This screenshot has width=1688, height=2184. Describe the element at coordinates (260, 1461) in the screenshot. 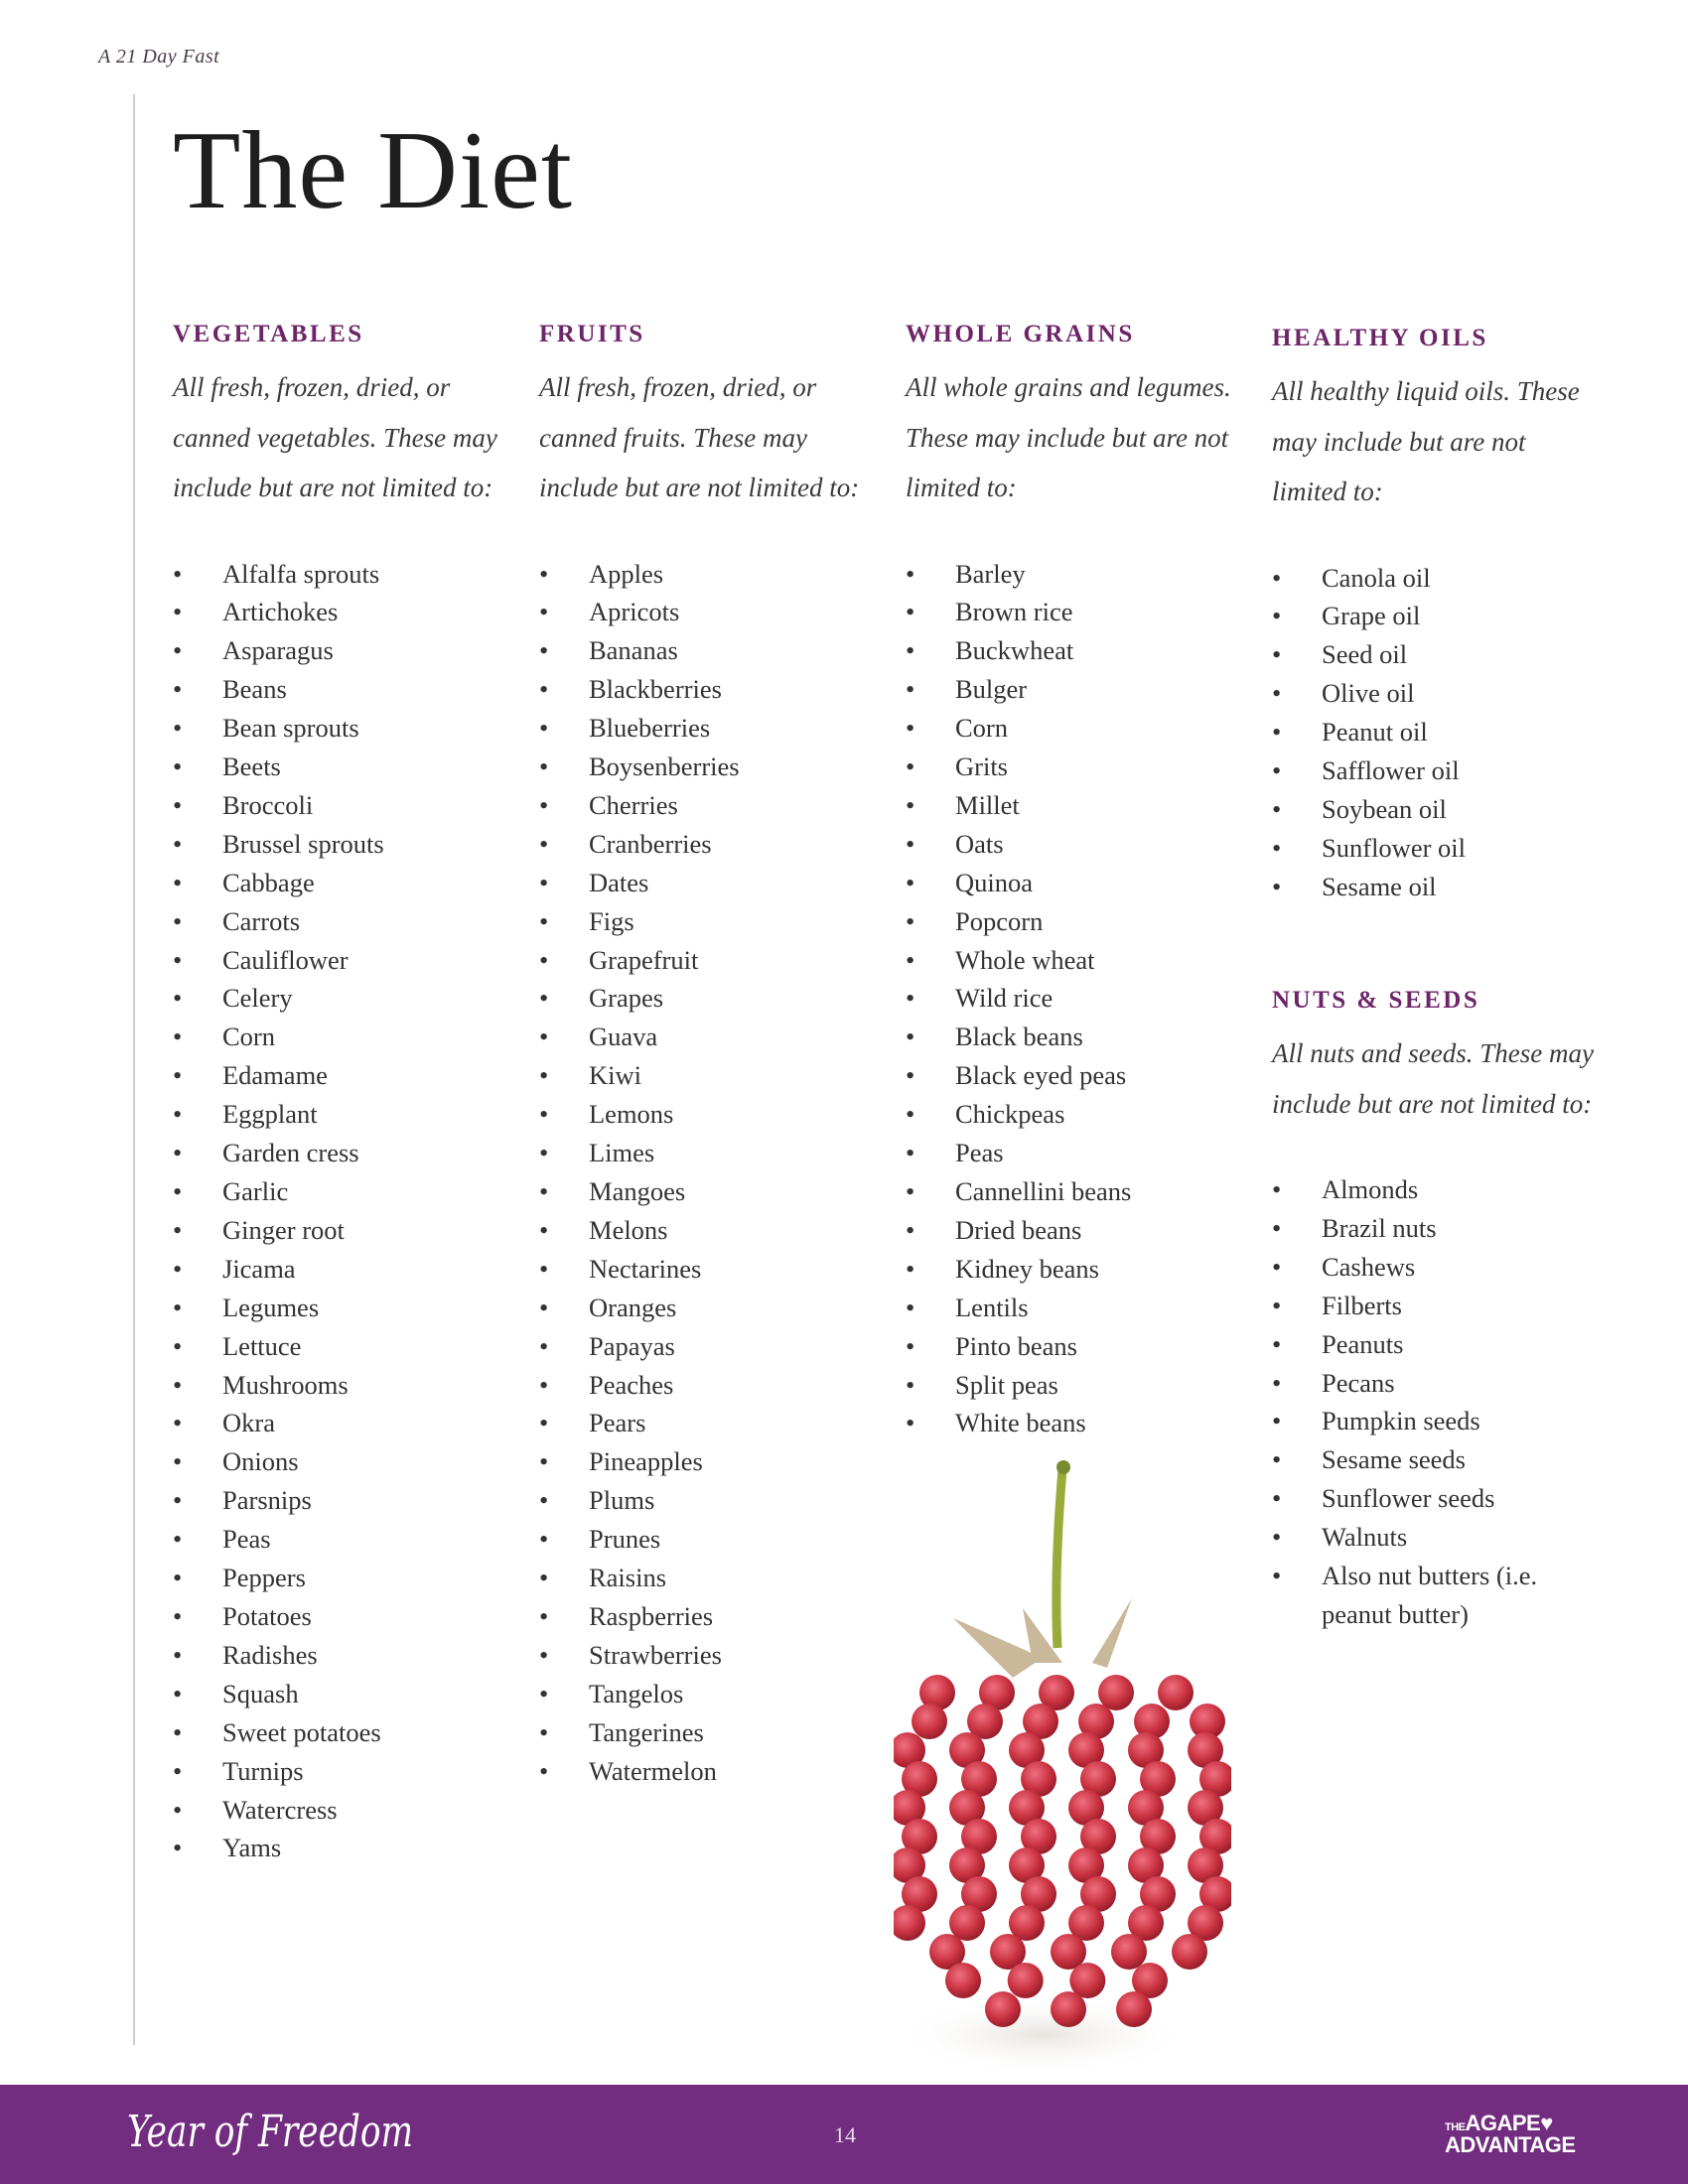

I see `item-label: Onions` at that location.